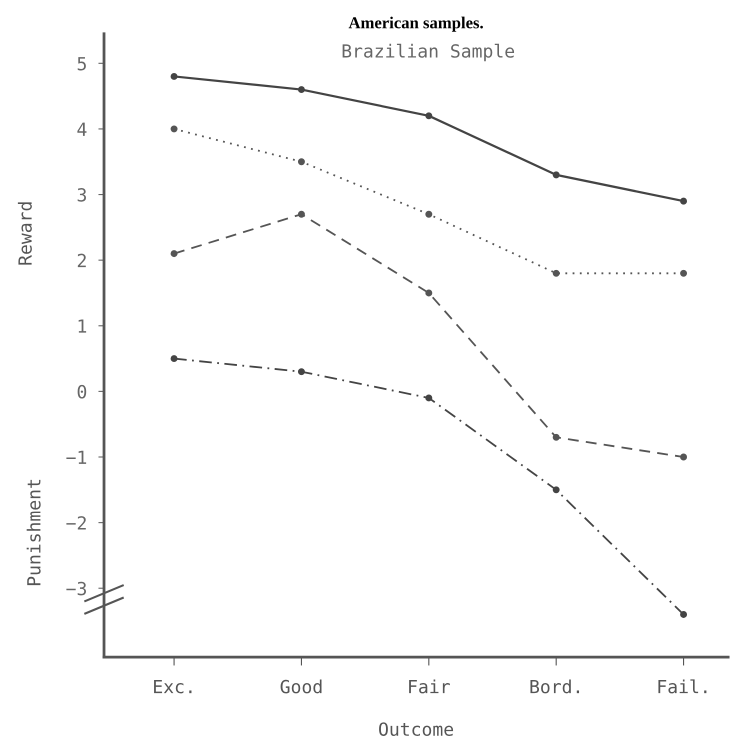  What do you see at coordinates (555, 686) in the screenshot?
I see `x-tick-label: Bord.` at bounding box center [555, 686].